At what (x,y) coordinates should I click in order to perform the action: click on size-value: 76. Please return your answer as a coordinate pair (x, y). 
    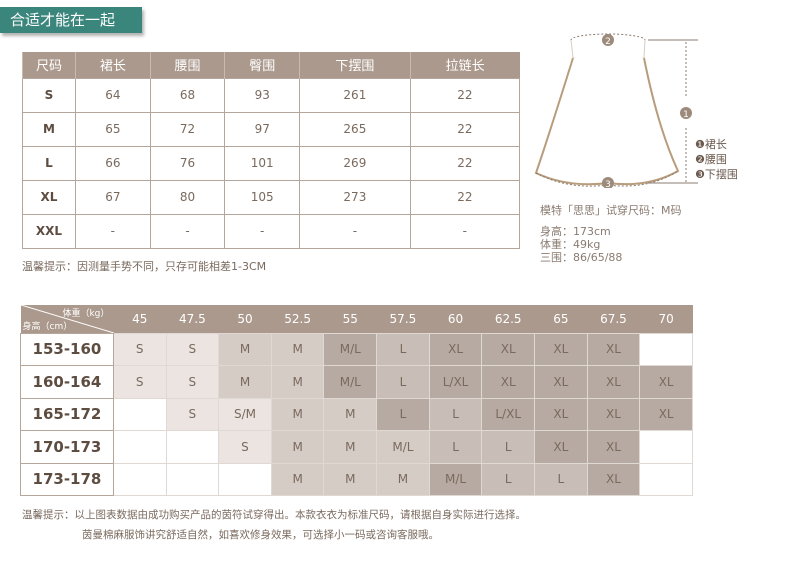
    Looking at the image, I should click on (187, 163).